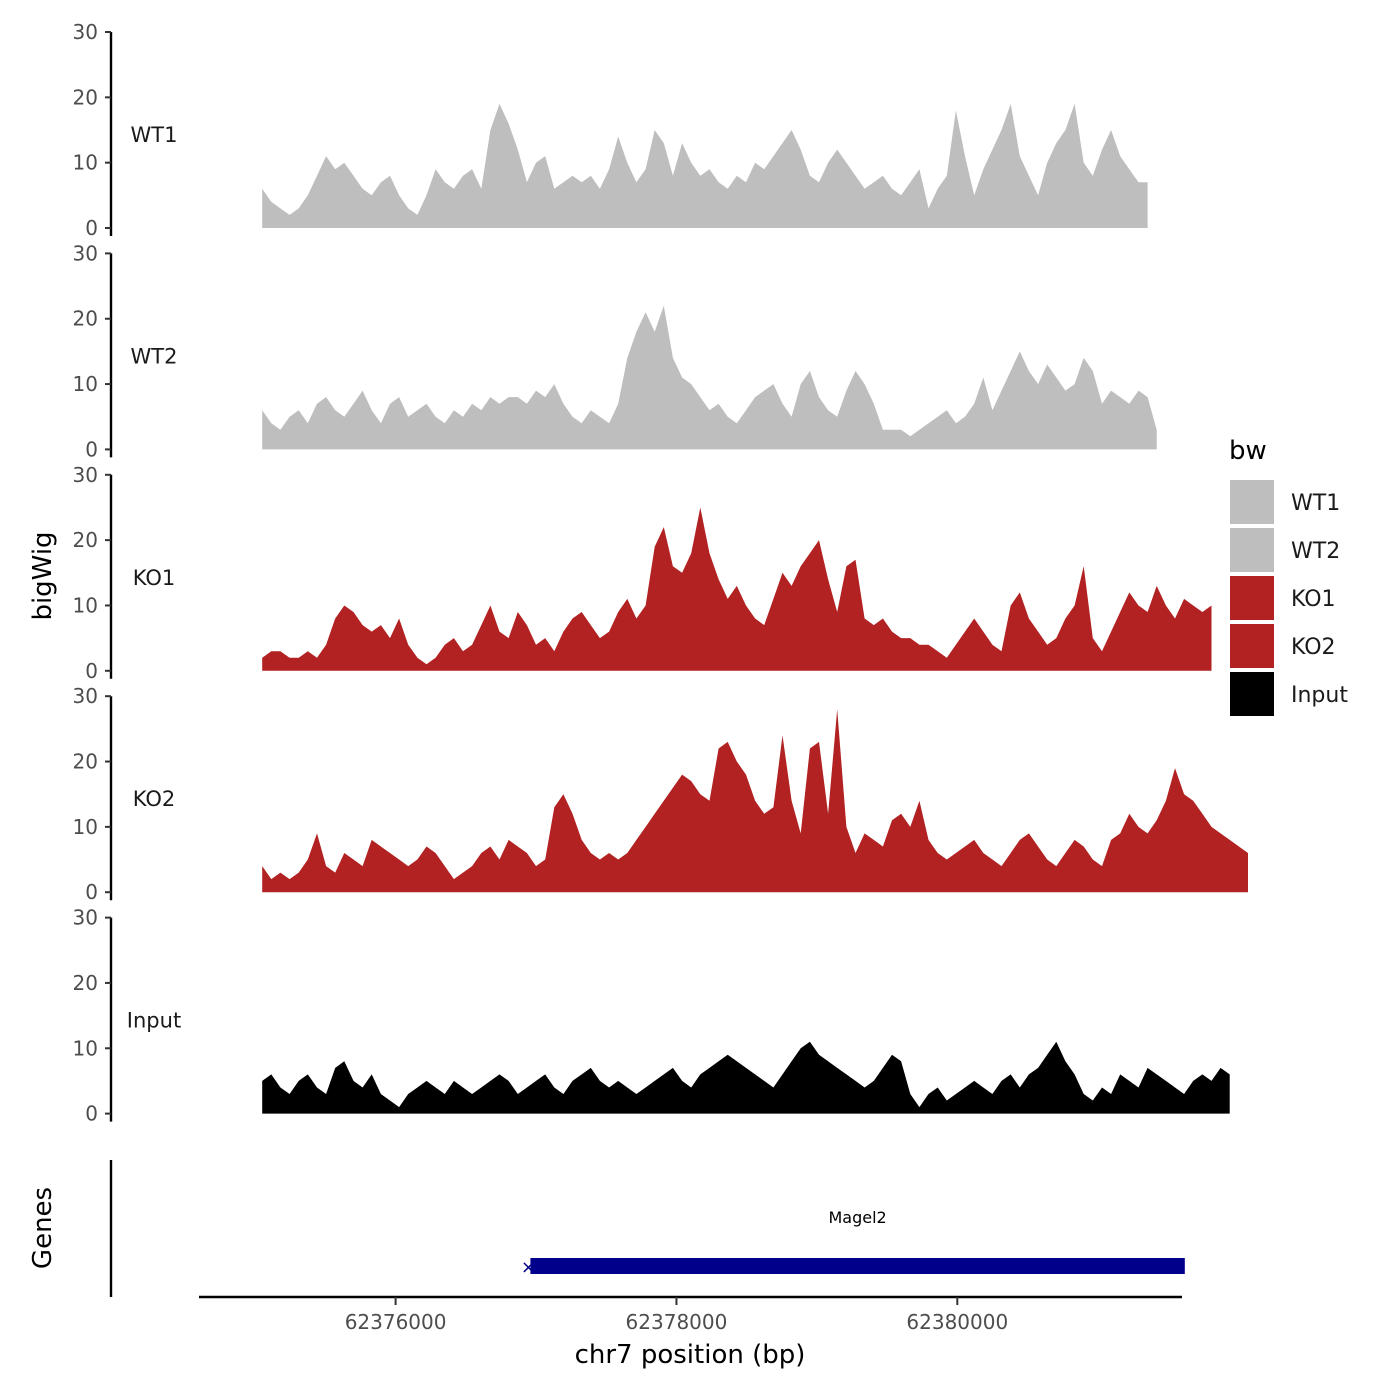 This screenshot has height=1400, width=1400. I want to click on legend-label-ko1: KO1, so click(1313, 599).